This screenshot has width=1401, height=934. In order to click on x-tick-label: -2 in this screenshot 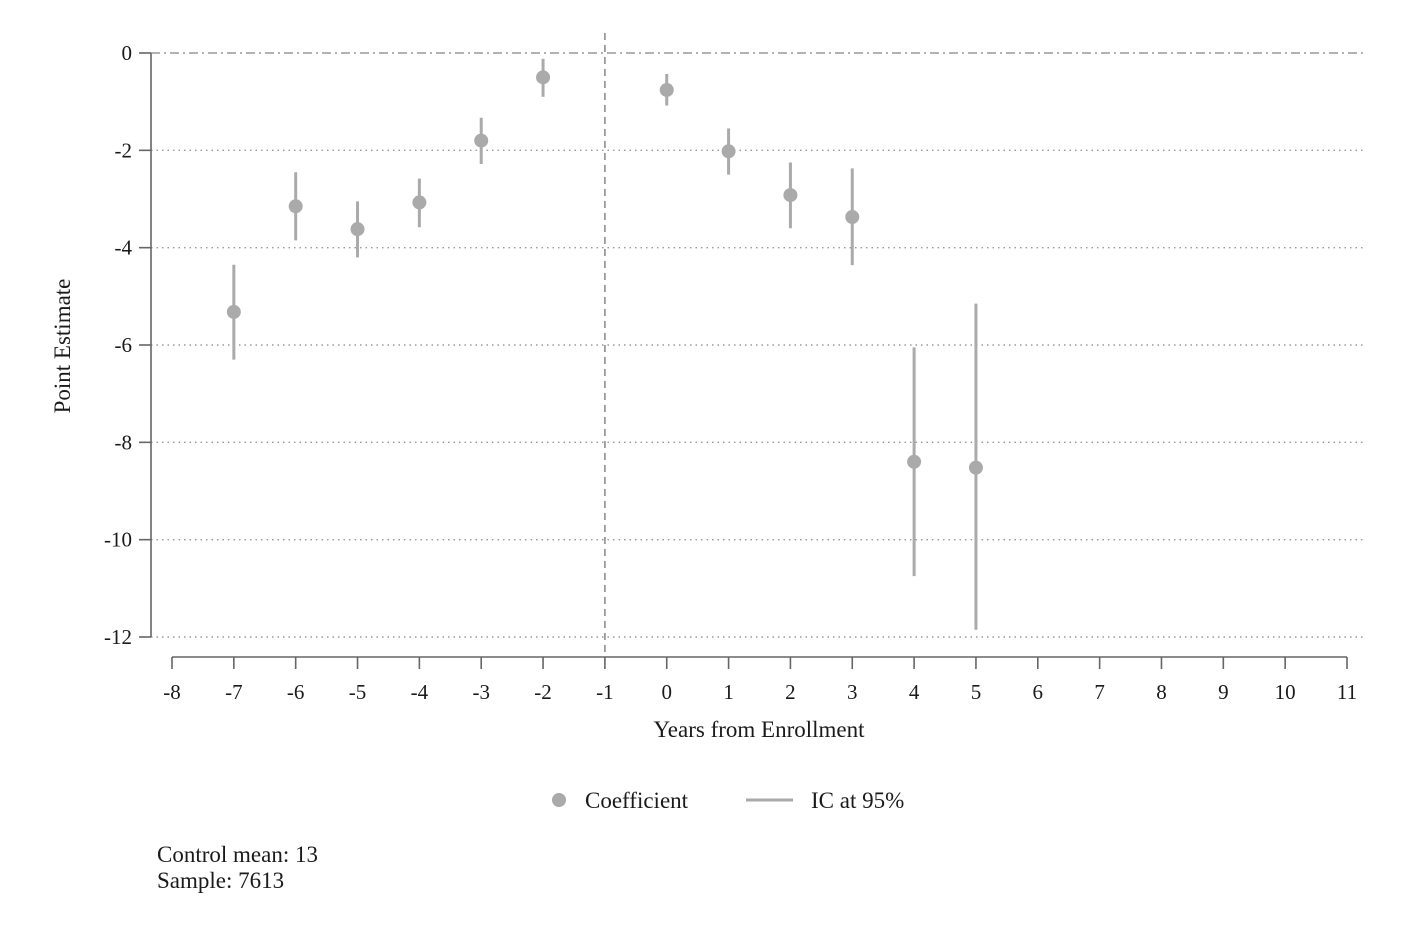, I will do `click(543, 692)`.